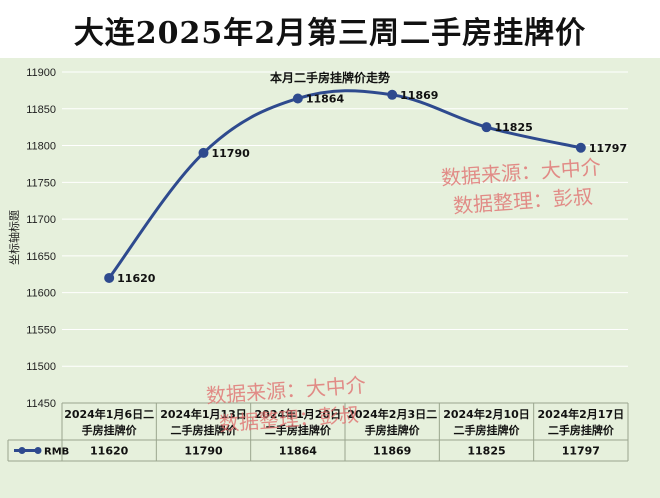  Describe the element at coordinates (486, 414) in the screenshot. I see `x-category-label: 2024年2月10日` at that location.